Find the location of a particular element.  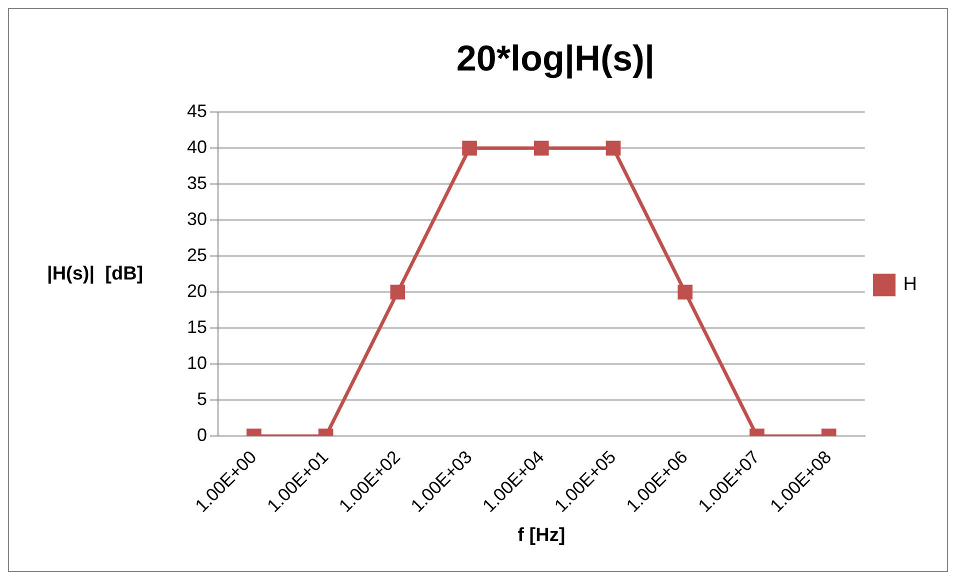

y-tick-label: 15 is located at coordinates (197, 327).